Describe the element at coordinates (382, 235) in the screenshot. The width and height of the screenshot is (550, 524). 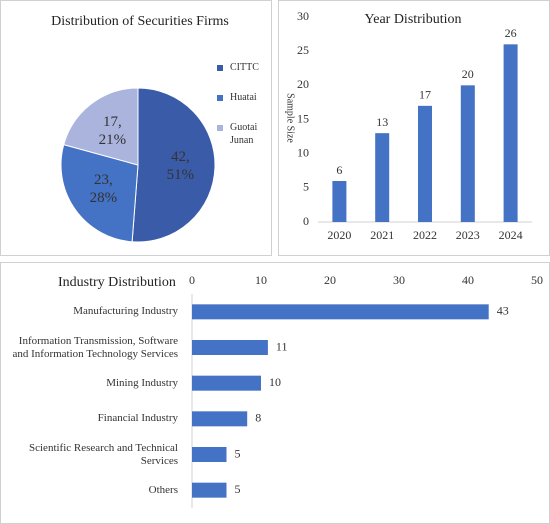
I see `x-tick-label: 2021` at that location.